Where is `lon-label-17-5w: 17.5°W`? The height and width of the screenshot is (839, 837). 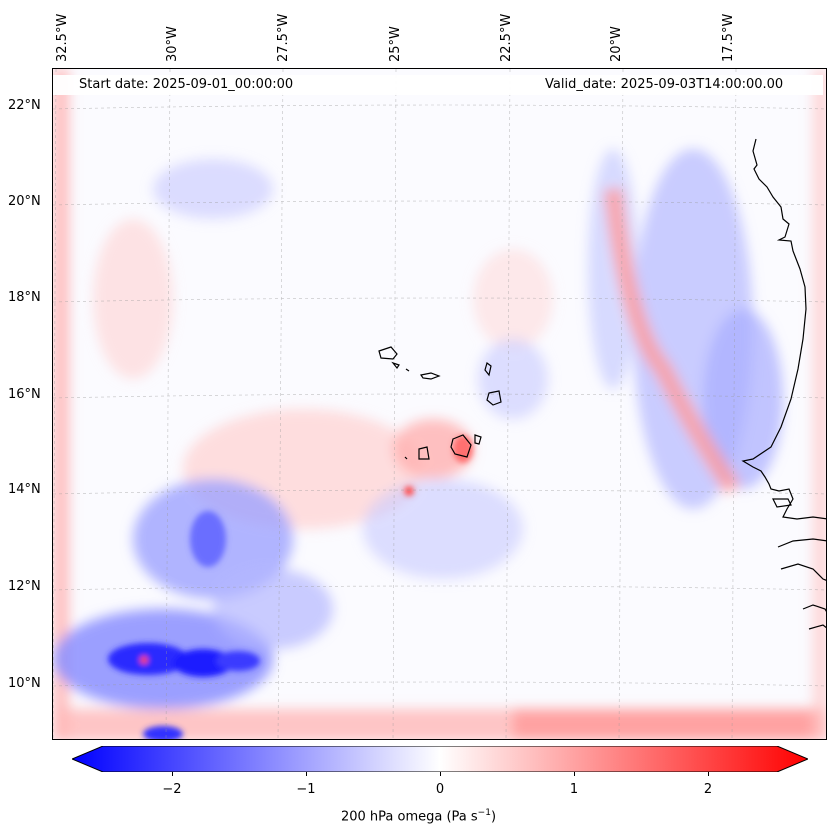 lon-label-17-5w: 17.5°W is located at coordinates (728, 37).